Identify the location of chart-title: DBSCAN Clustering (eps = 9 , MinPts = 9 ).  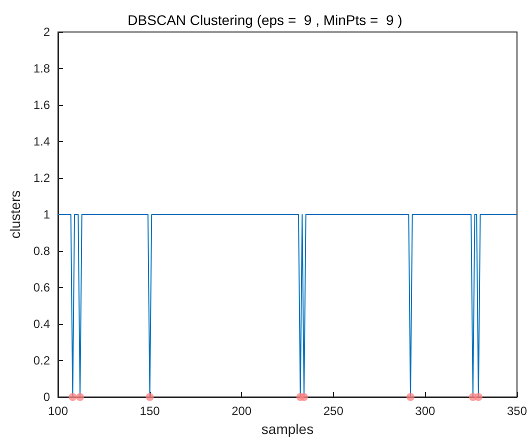
(265, 20).